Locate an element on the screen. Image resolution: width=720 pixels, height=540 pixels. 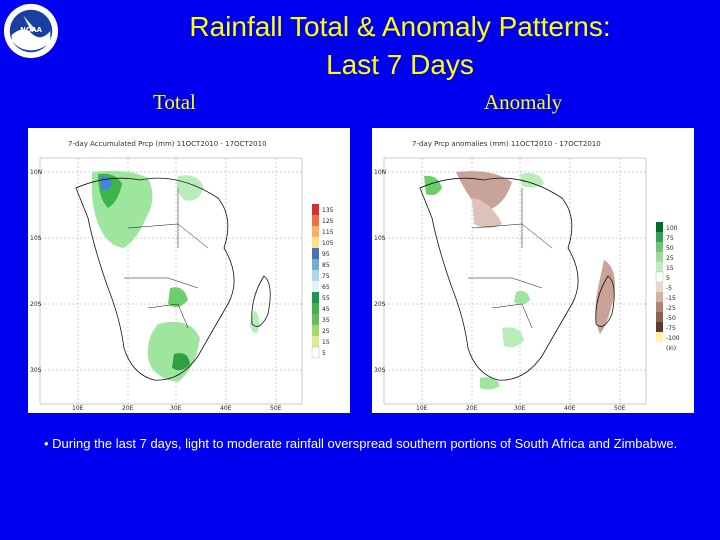
anomaly-lon-tick: 50E is located at coordinates (620, 408).